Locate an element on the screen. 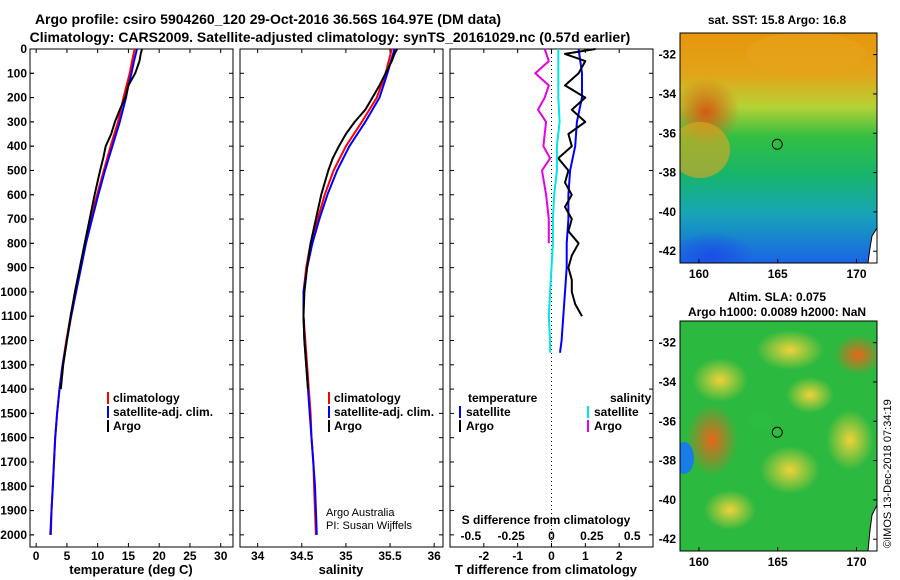 The image size is (900, 580). x-tick-label: 5 is located at coordinates (67, 556).